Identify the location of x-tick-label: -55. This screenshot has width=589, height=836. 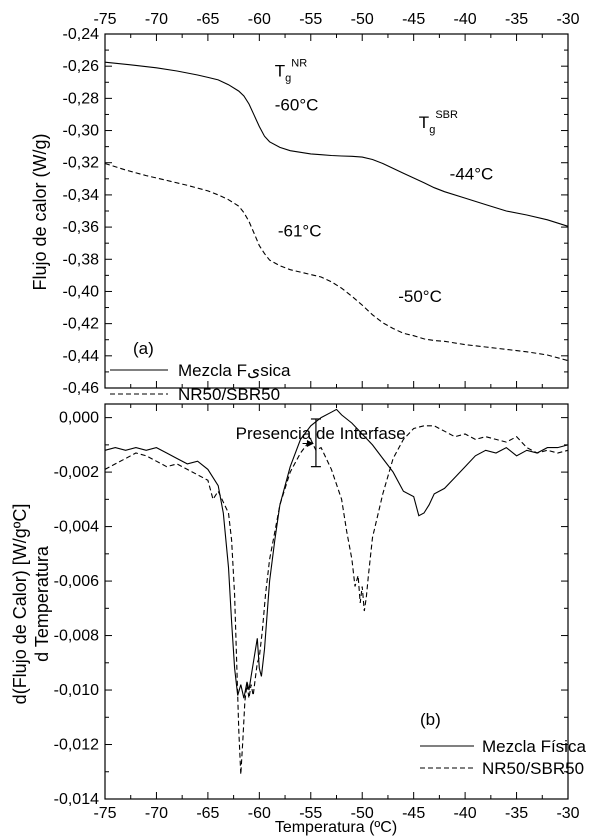
(310, 813).